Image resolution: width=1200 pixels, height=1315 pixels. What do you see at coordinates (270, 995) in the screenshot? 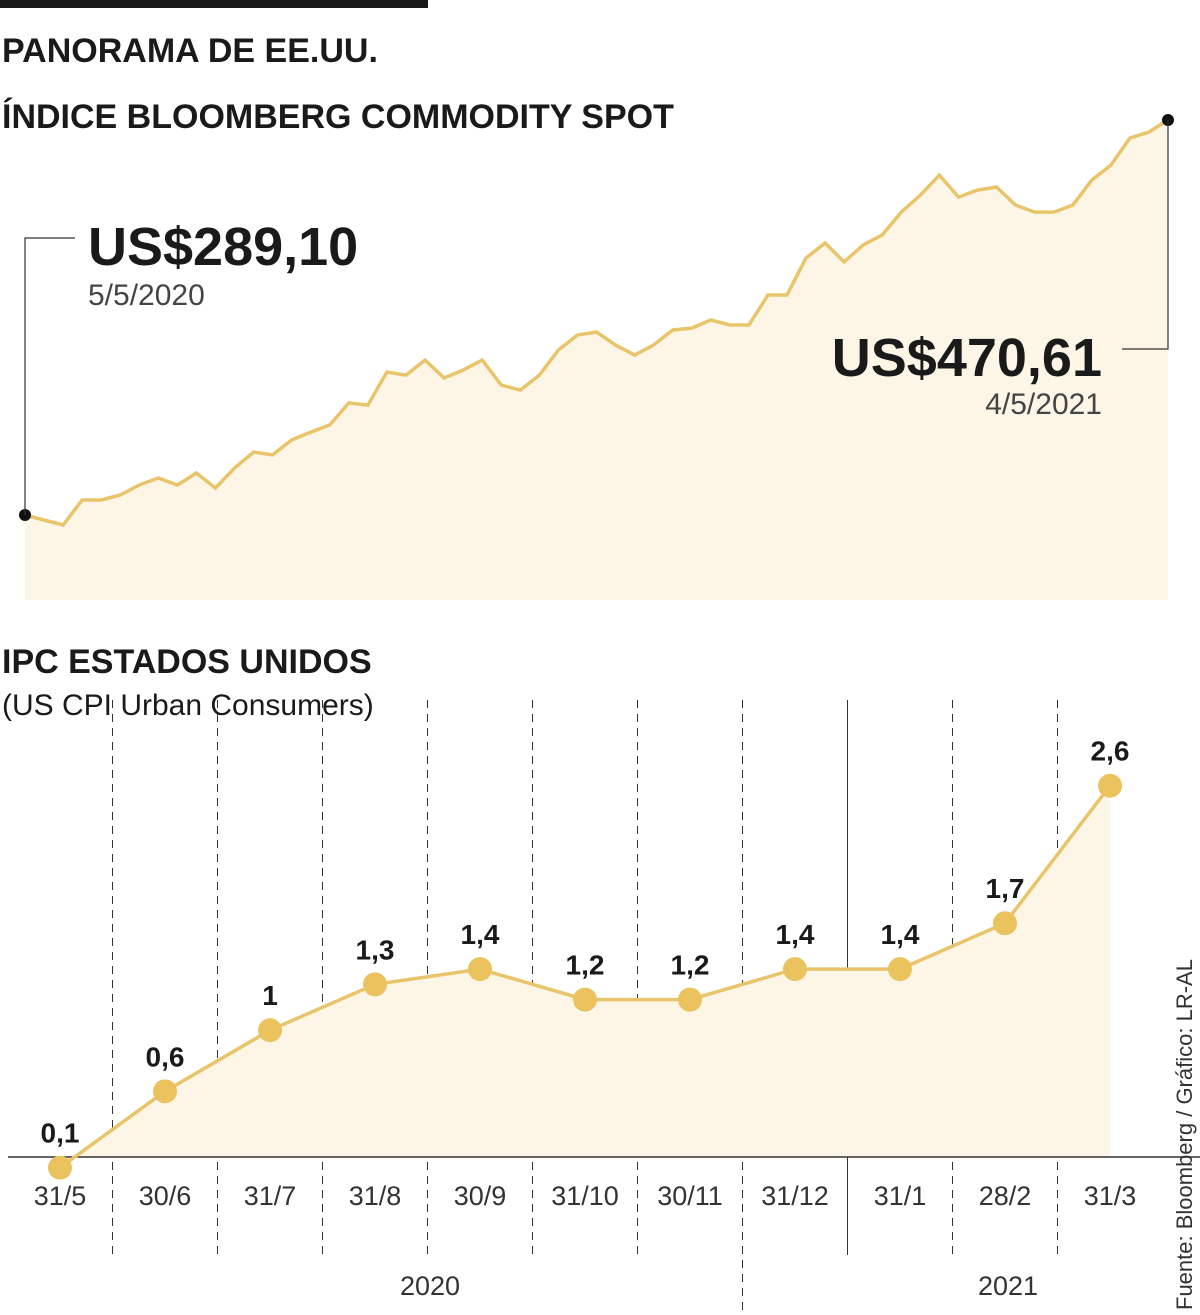
I see `data-label: 1` at bounding box center [270, 995].